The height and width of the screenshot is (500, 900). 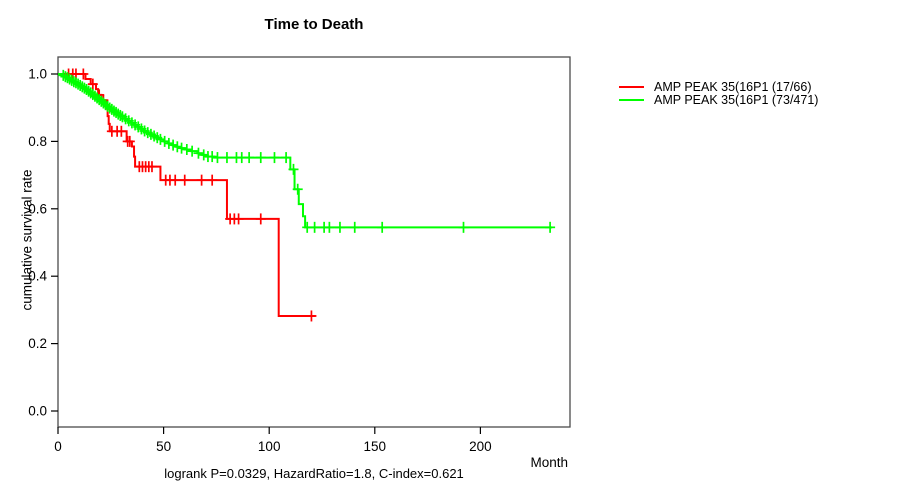 I want to click on x-tick-label: 150, so click(x=375, y=446).